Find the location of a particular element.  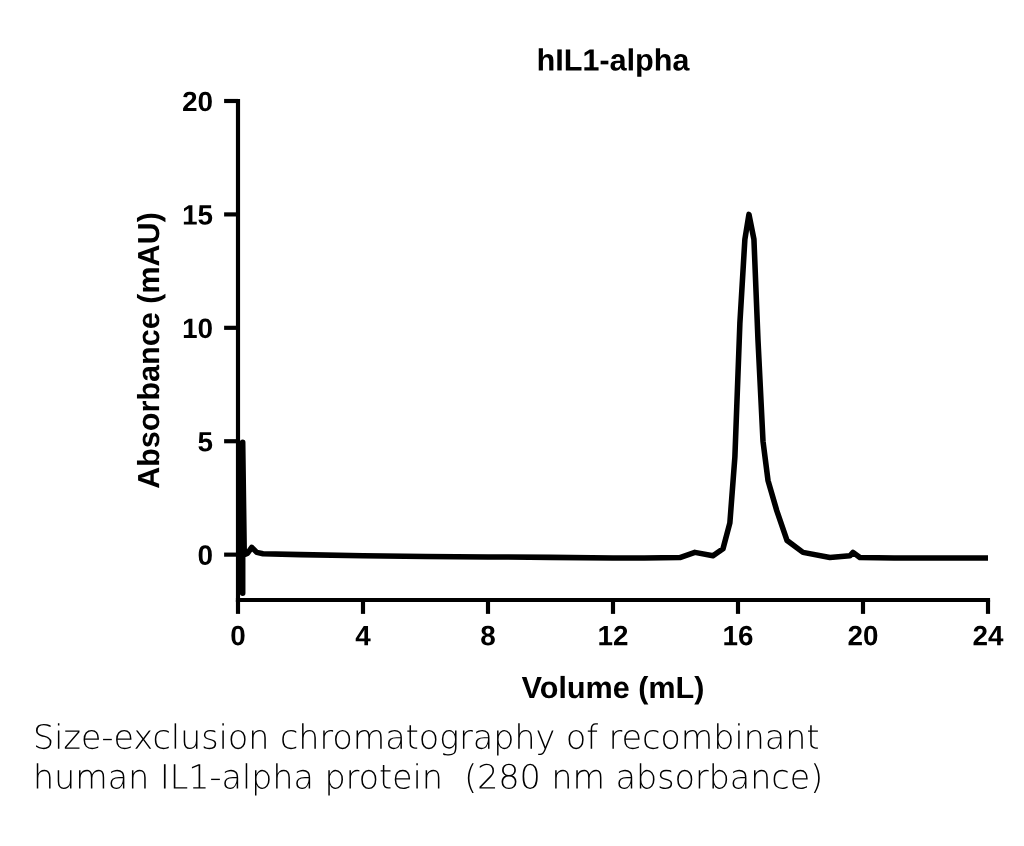

x-axis-title: Volume (mL) is located at coordinates (612, 690).